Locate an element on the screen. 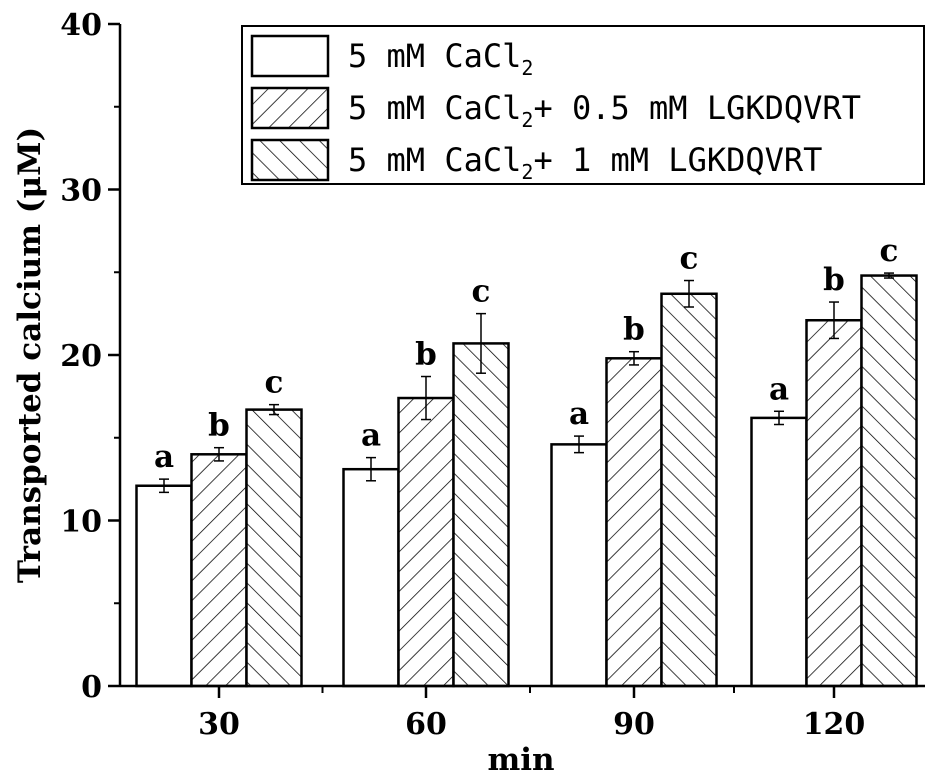 This screenshot has height=777, width=927. y-axis: 0 10 20 30 40 is located at coordinates (91, 356).